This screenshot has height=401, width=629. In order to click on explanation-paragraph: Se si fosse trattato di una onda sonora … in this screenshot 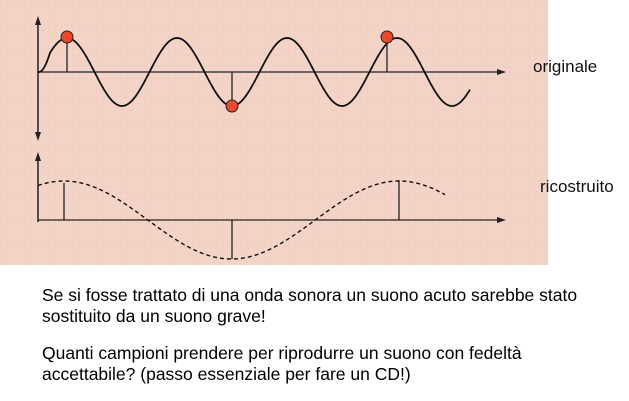, I will do `click(310, 305)`.